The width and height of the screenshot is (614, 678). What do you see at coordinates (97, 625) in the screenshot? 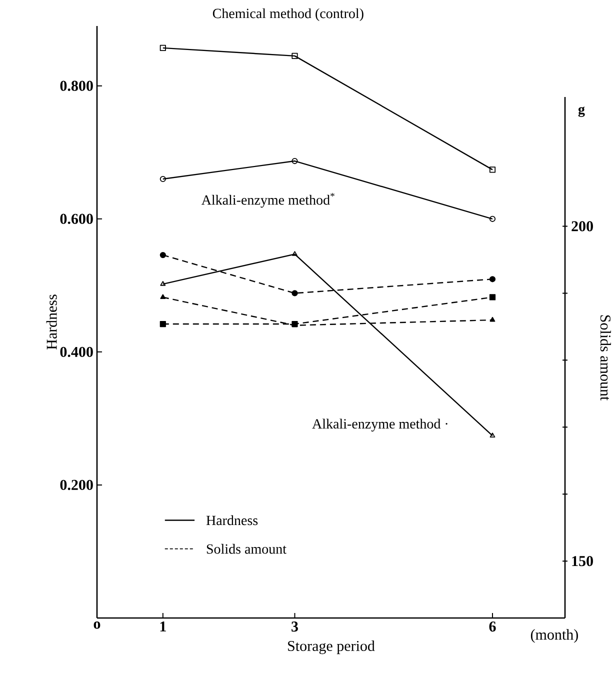
I see `x-tick-label: o` at bounding box center [97, 625].